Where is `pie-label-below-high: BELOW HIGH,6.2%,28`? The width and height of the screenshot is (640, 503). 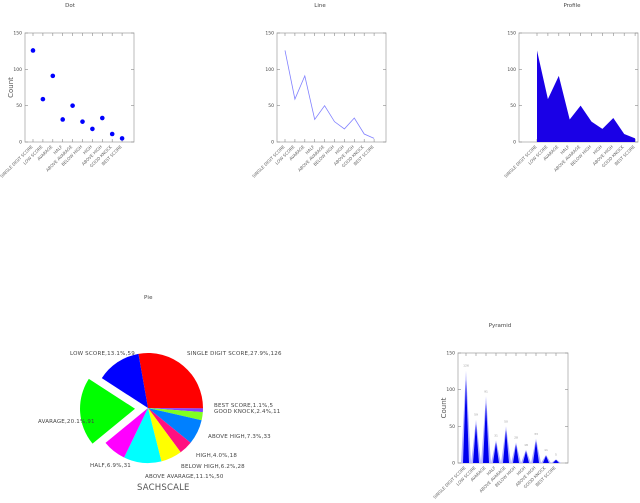
pie-label-below-high: BELOW HIGH,6.2%,28 is located at coordinates (213, 467).